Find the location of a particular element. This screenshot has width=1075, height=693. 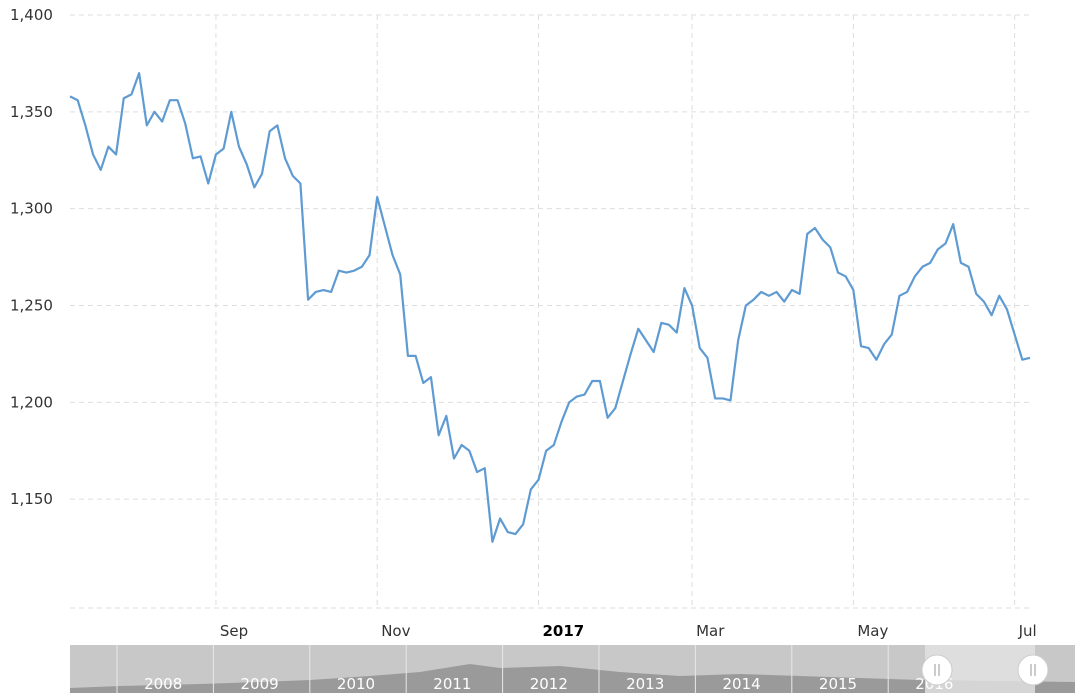

y-tick-label: 1,400 is located at coordinates (31, 15).